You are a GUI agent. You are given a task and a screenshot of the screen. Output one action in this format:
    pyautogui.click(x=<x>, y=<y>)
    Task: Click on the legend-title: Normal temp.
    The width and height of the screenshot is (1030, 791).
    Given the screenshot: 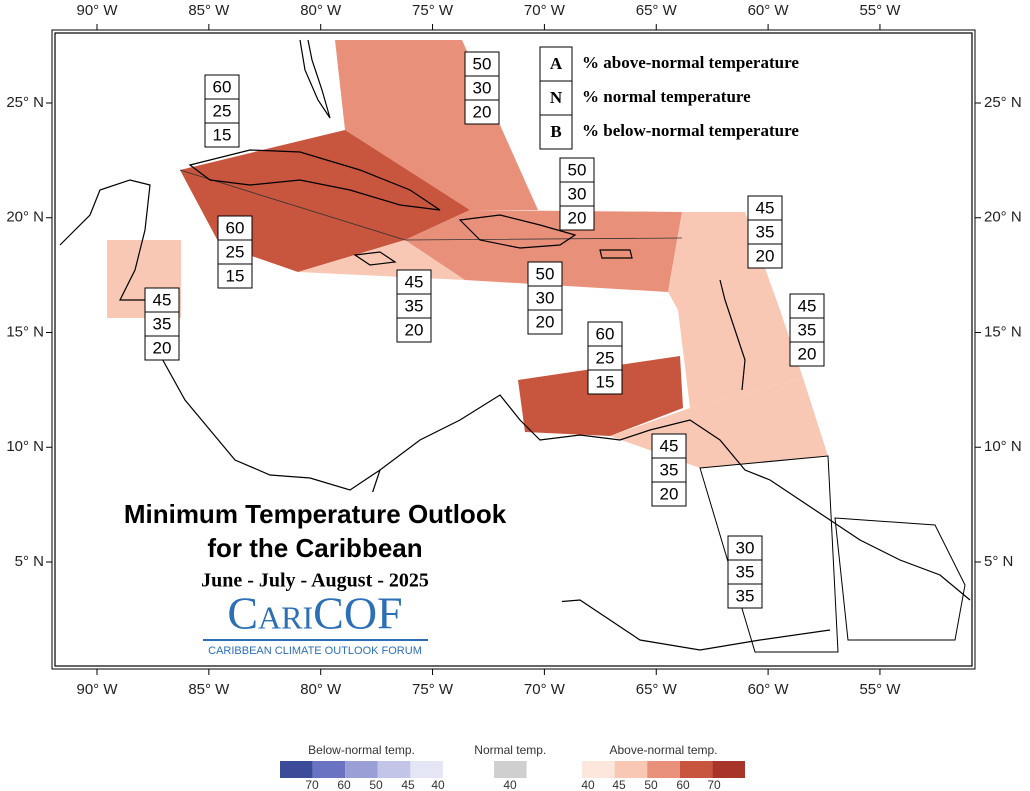 What is the action you would take?
    pyautogui.click(x=510, y=750)
    